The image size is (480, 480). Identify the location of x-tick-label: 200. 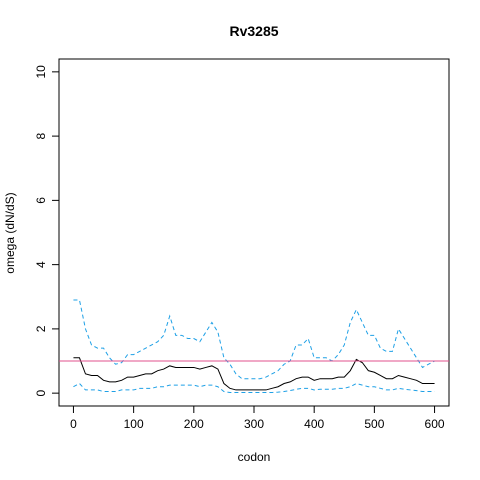
(194, 424).